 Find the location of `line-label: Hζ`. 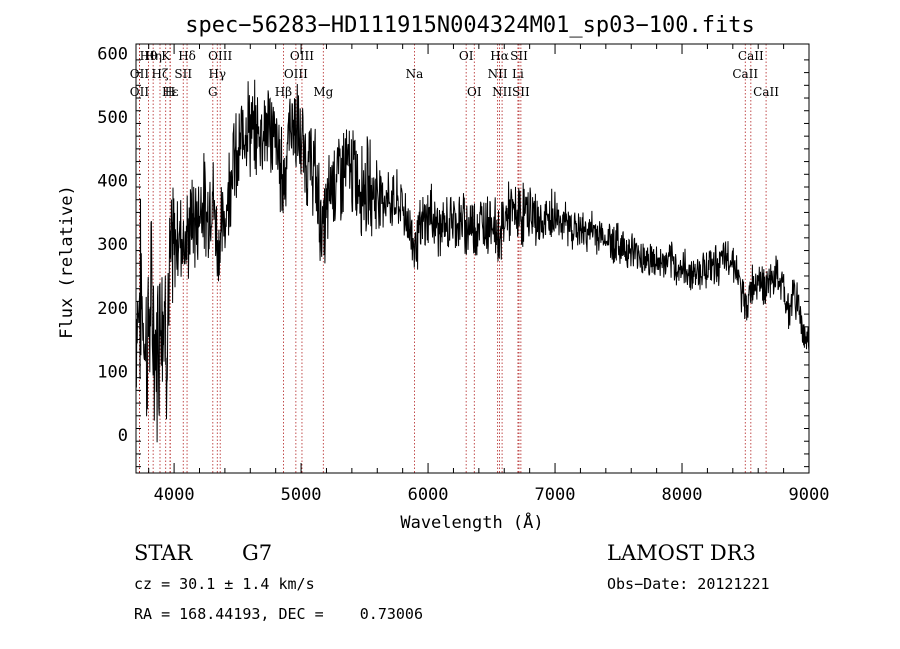

line-label: Hζ is located at coordinates (160, 74).